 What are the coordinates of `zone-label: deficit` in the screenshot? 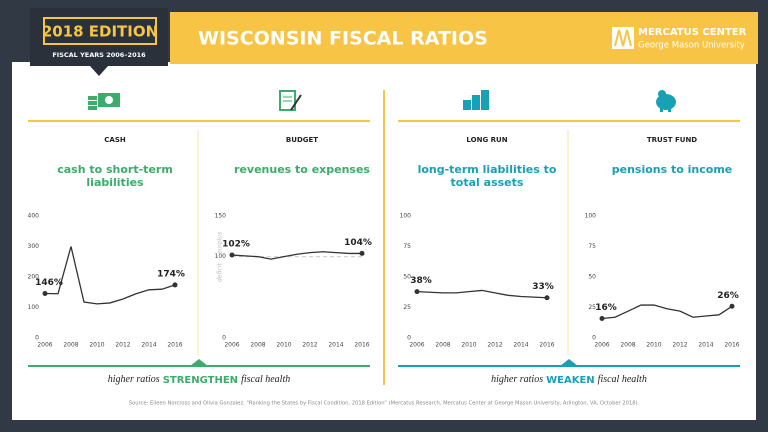 It's located at (220, 272).